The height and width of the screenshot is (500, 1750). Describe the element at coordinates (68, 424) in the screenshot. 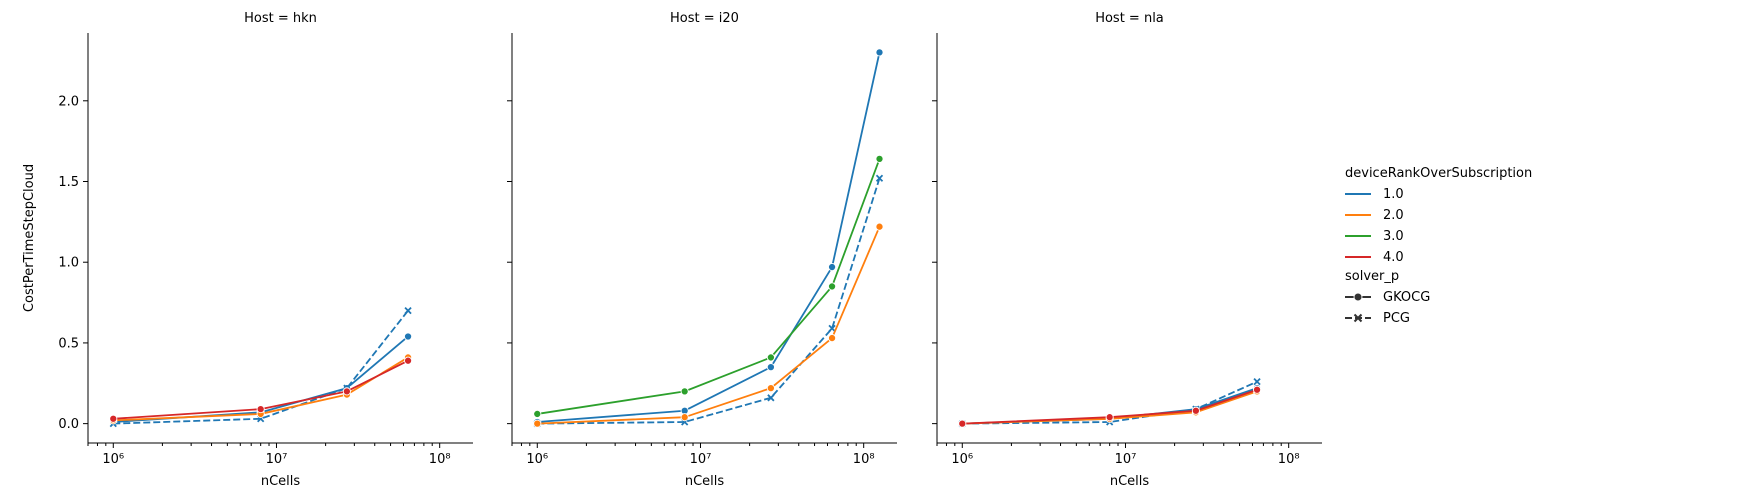

I see `y-tick-label: 0.0` at that location.